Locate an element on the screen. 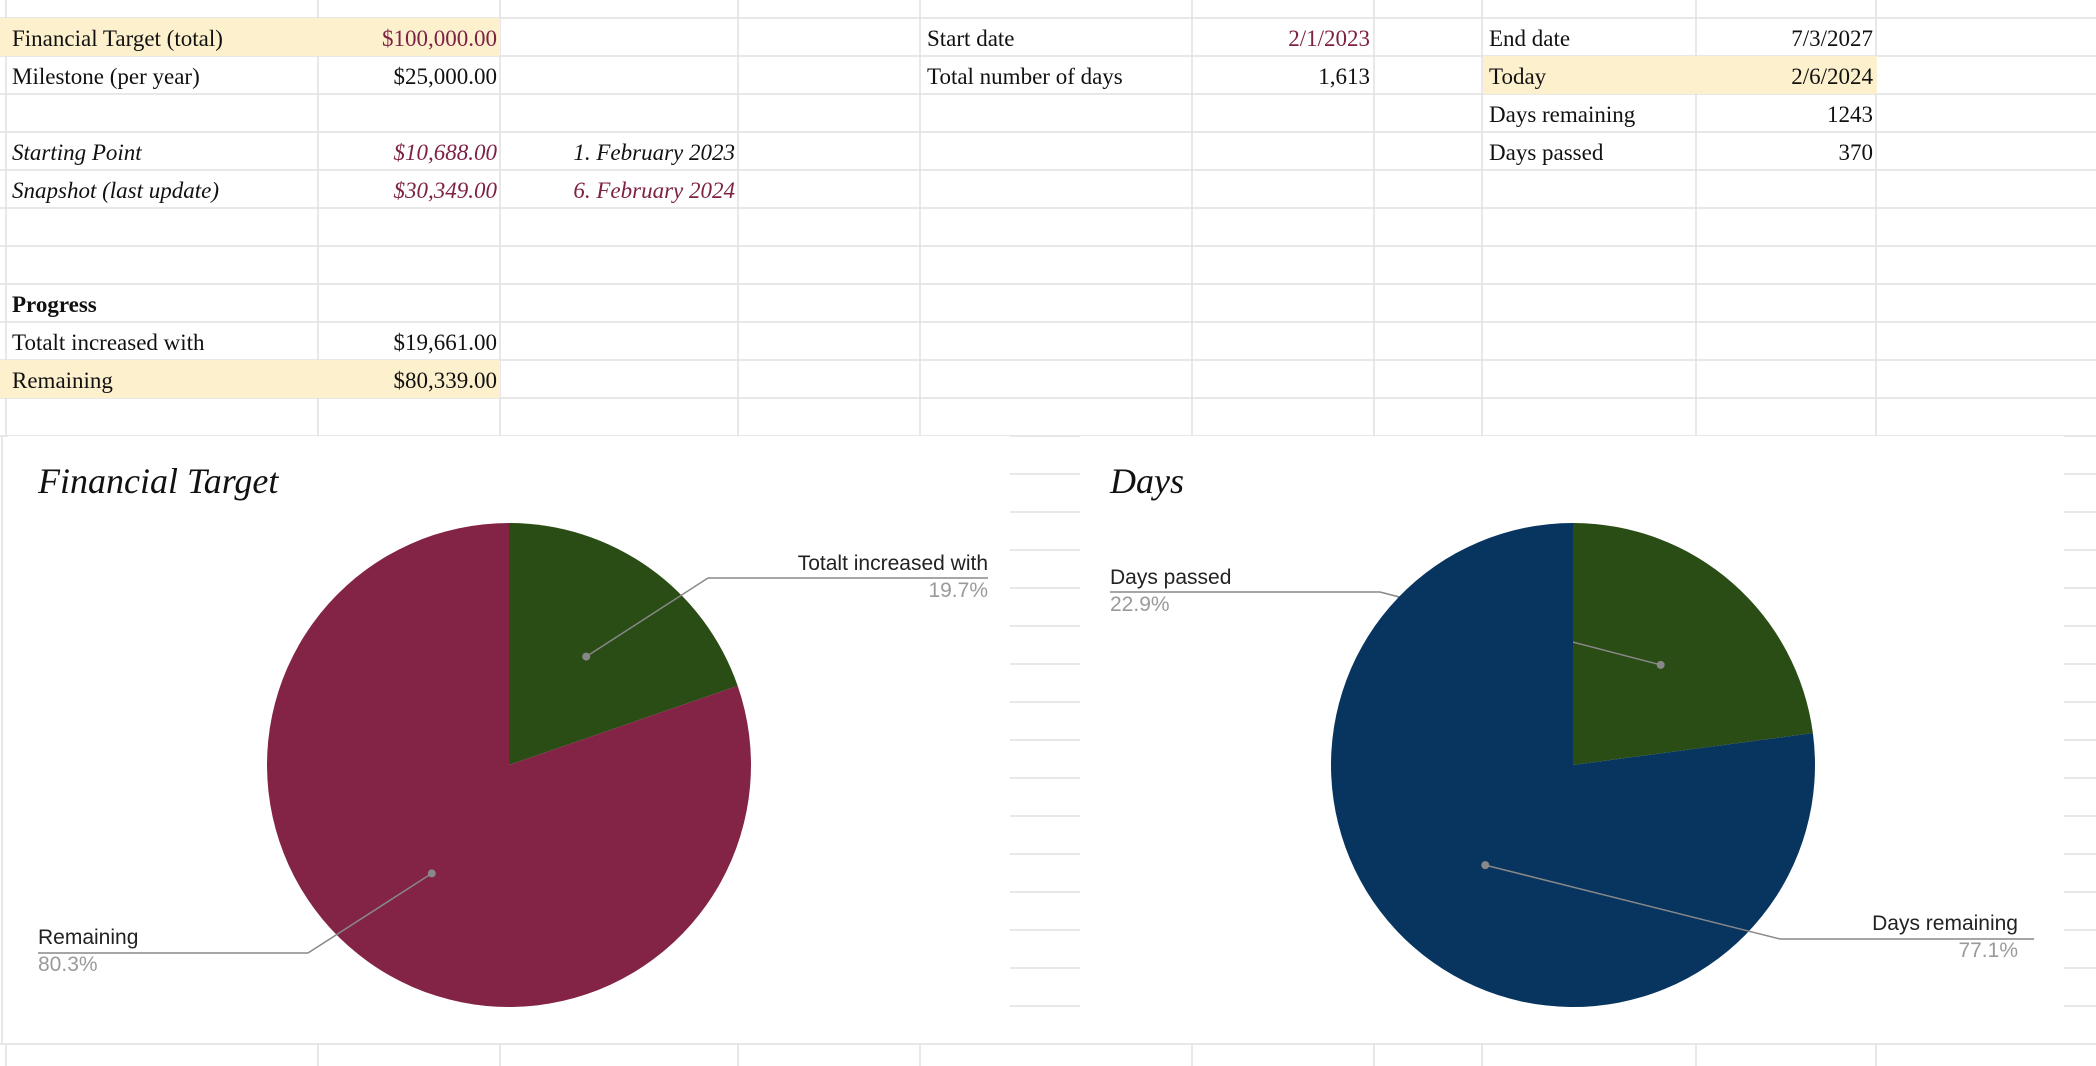  start-date-value: 2/1/2023 is located at coordinates (1329, 38).